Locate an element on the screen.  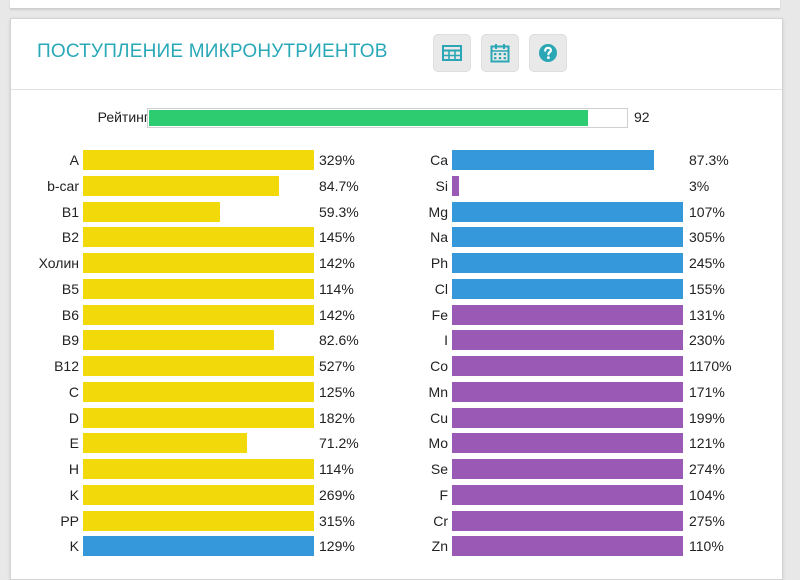
bar-label-mn: Mn is located at coordinates (438, 392).